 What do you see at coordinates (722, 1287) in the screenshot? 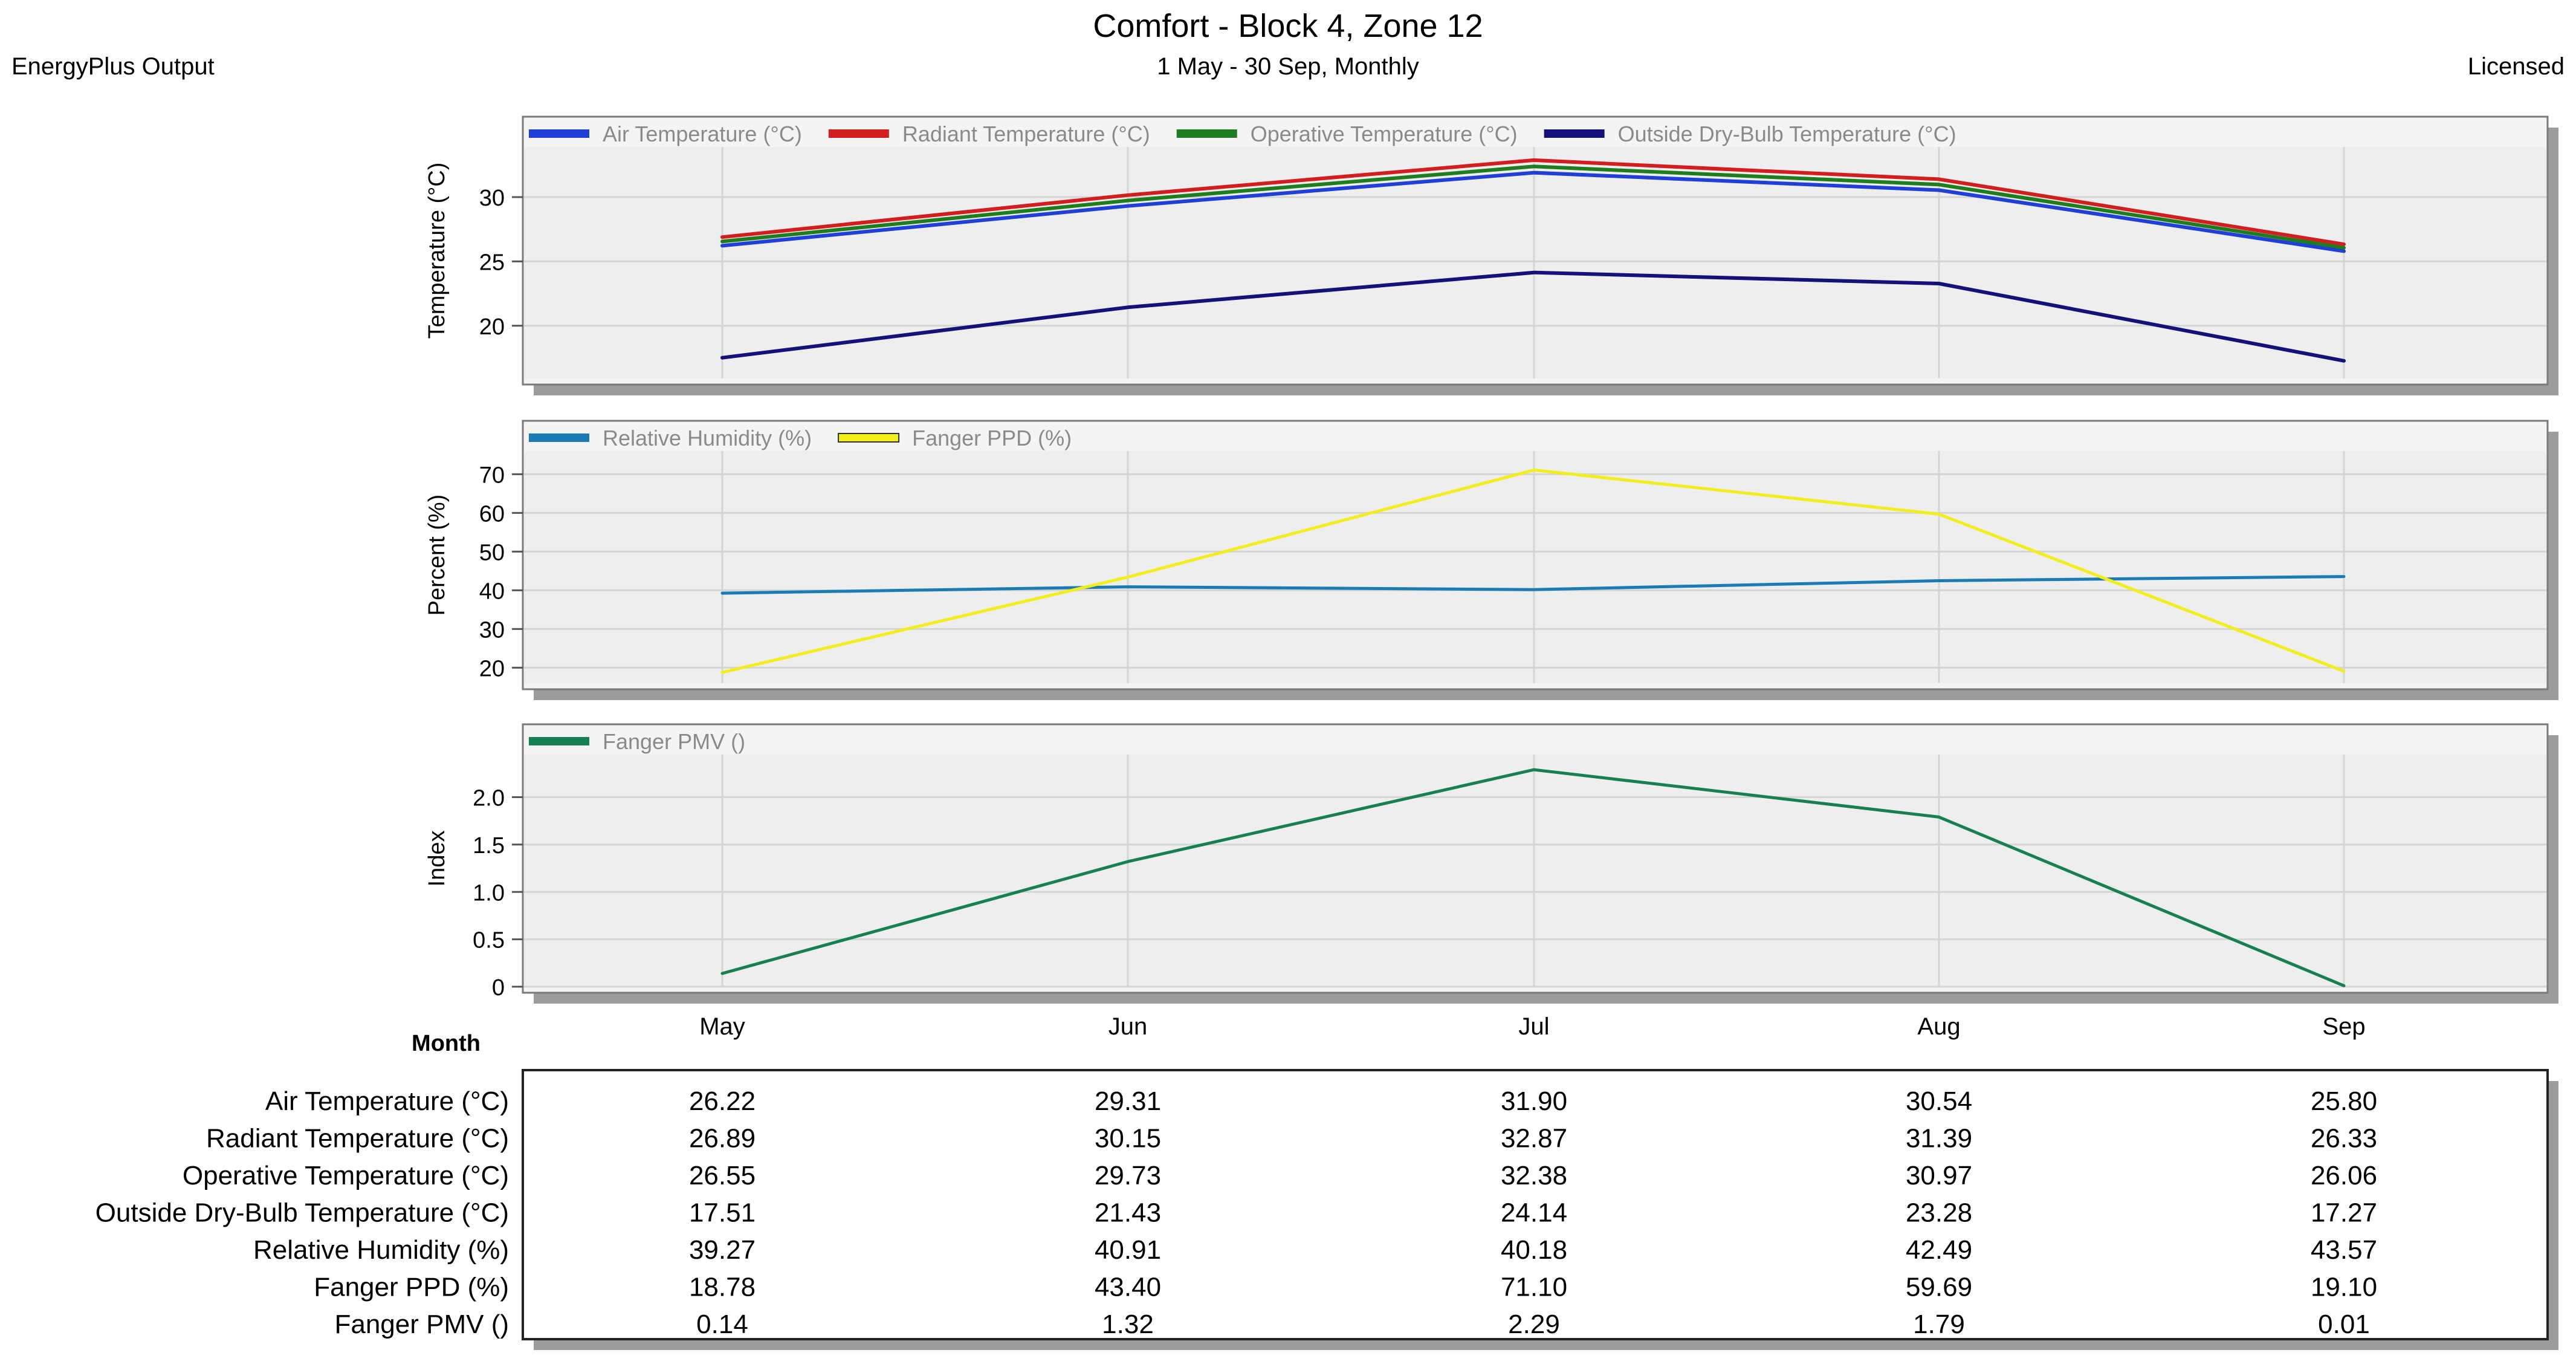
I see `table-cell: 18.78` at bounding box center [722, 1287].